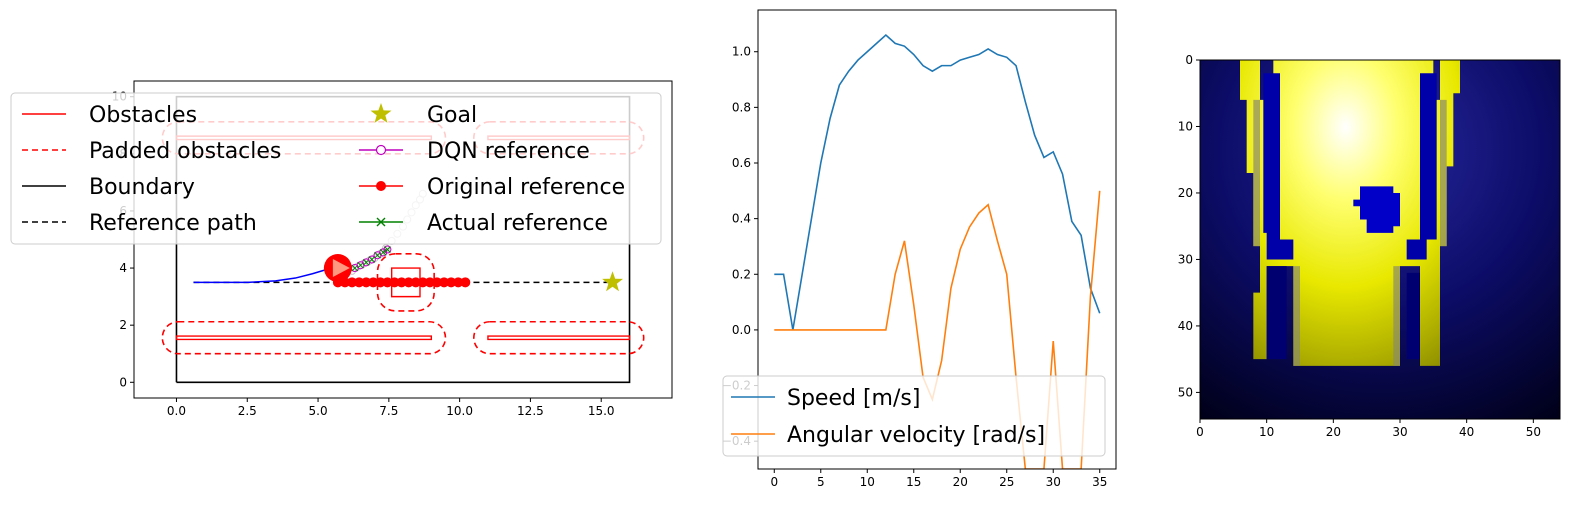 This screenshot has height=505, width=1577. What do you see at coordinates (1099, 482) in the screenshot?
I see `x-tick-label: 35` at bounding box center [1099, 482].